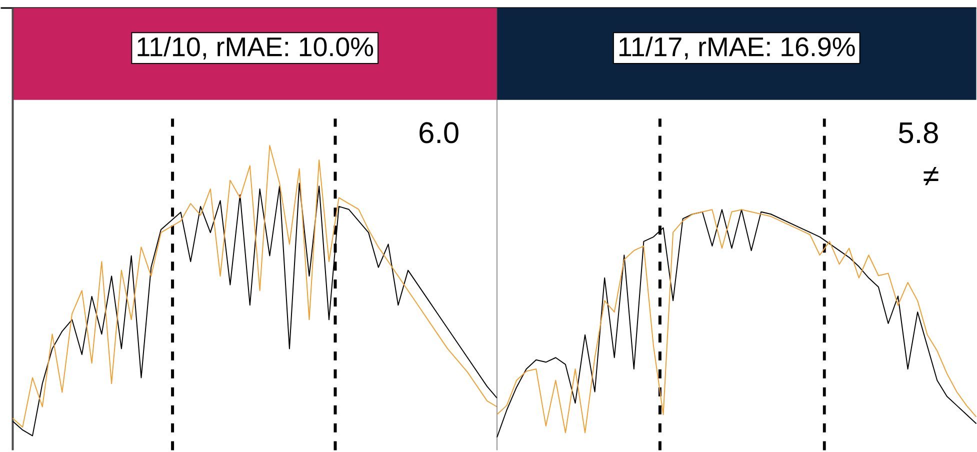 This screenshot has width=977, height=452. I want to click on text: 5.8, so click(918, 133).